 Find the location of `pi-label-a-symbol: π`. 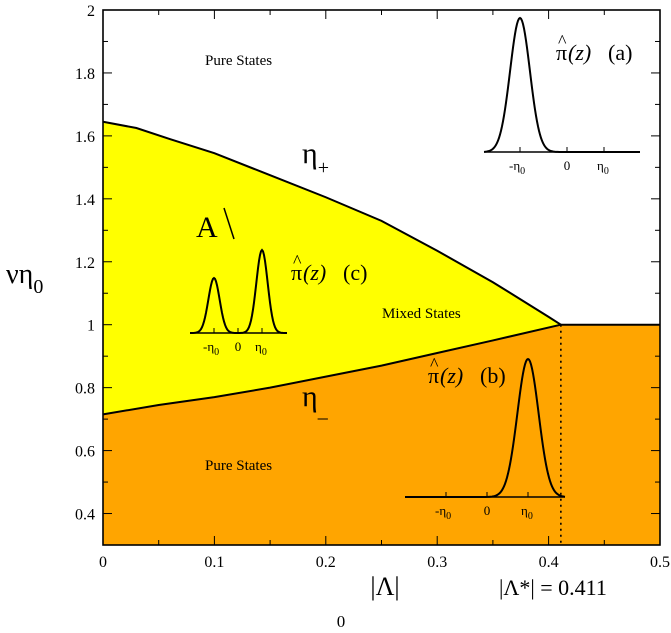

pi-label-a-symbol: π is located at coordinates (561, 52).